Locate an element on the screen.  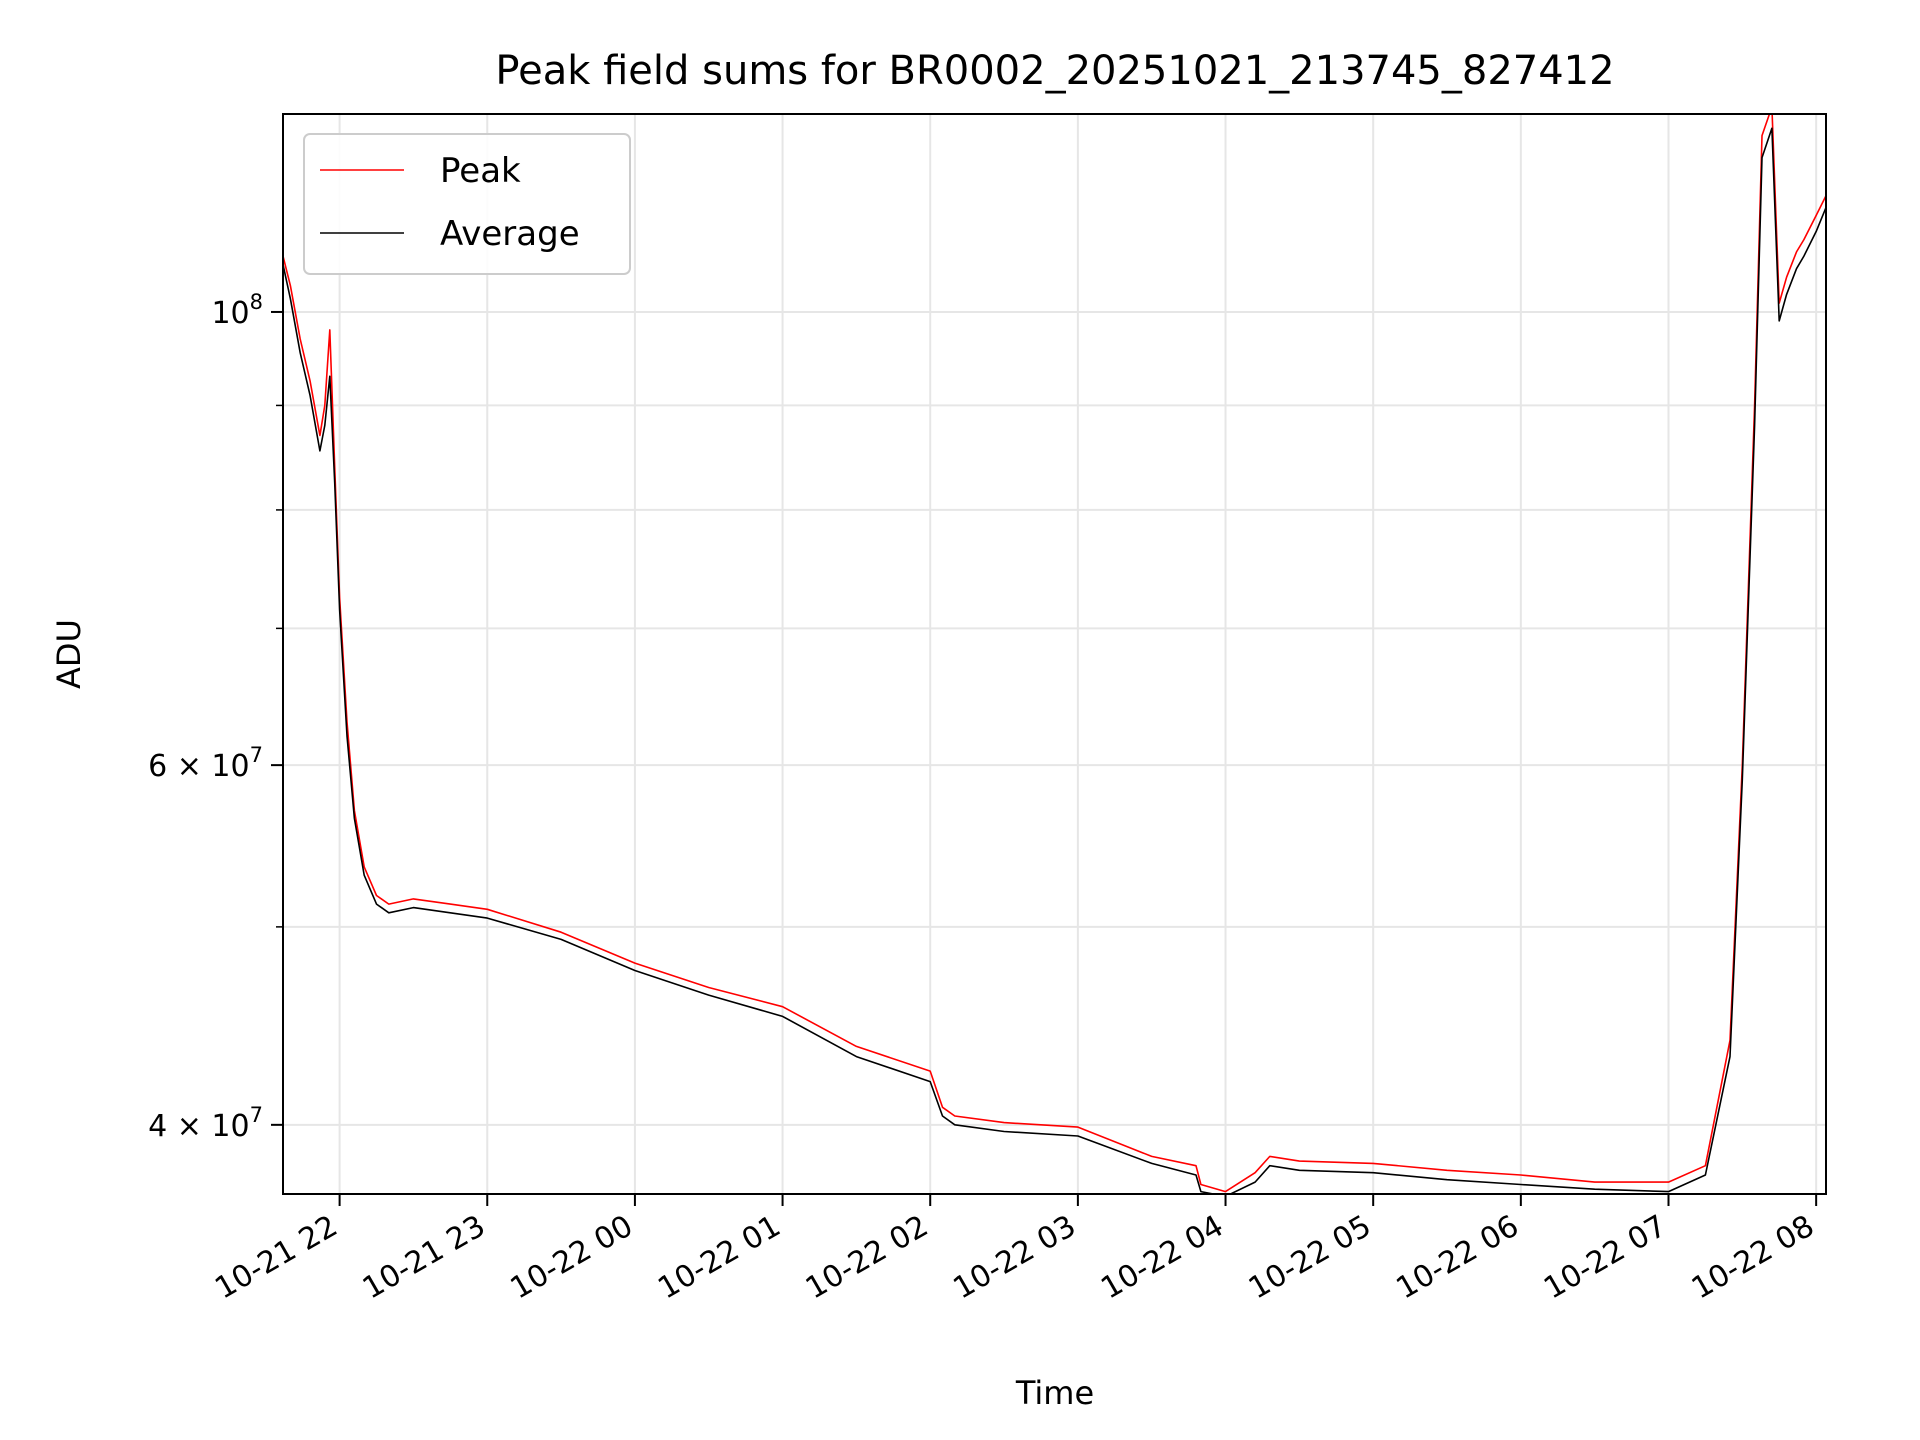
y-axis: 4 × 107 6 × 107 108 is located at coordinates (215, 717).